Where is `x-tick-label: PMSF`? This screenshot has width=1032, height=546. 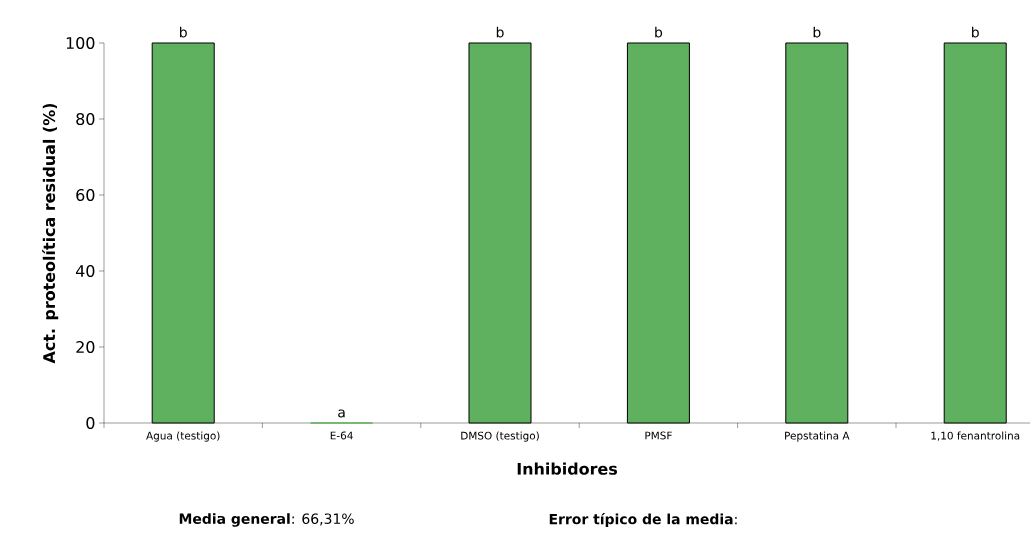
x-tick-label: PMSF is located at coordinates (658, 435).